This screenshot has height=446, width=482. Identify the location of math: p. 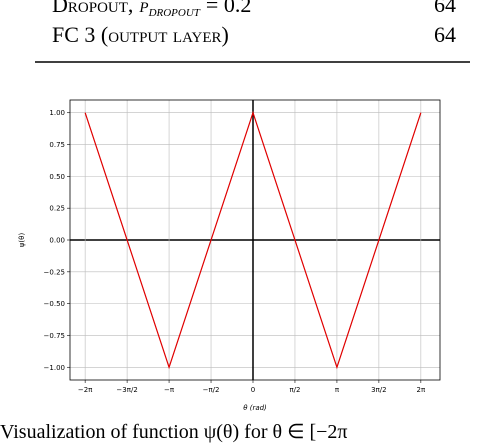
(143, 8).